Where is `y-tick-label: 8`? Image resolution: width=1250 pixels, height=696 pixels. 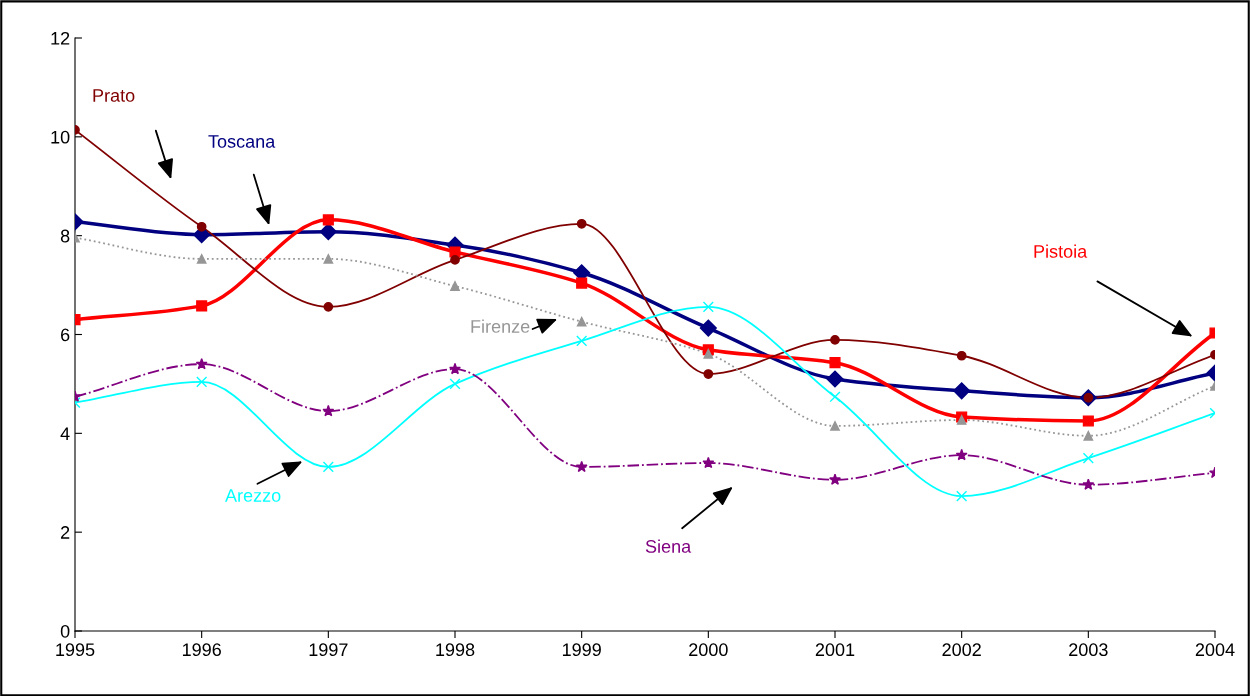
y-tick-label: 8 is located at coordinates (65, 236).